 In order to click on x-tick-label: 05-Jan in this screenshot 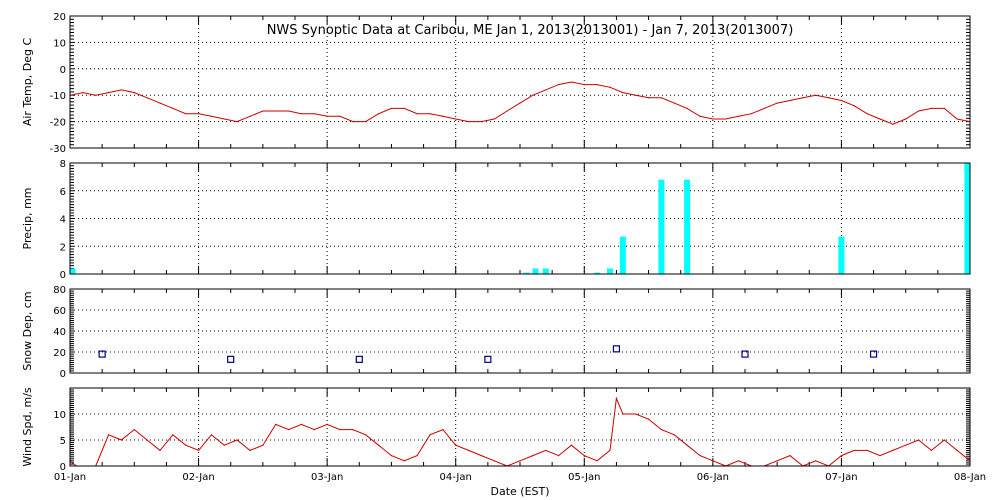, I will do `click(584, 477)`.